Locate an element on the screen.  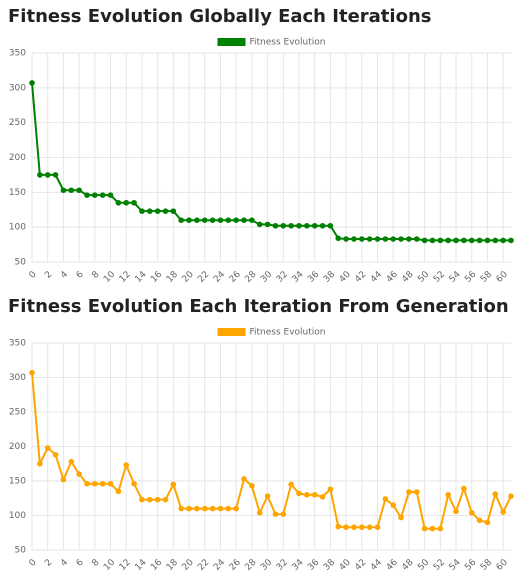
x-tick-label: 38 is located at coordinates (329, 564).